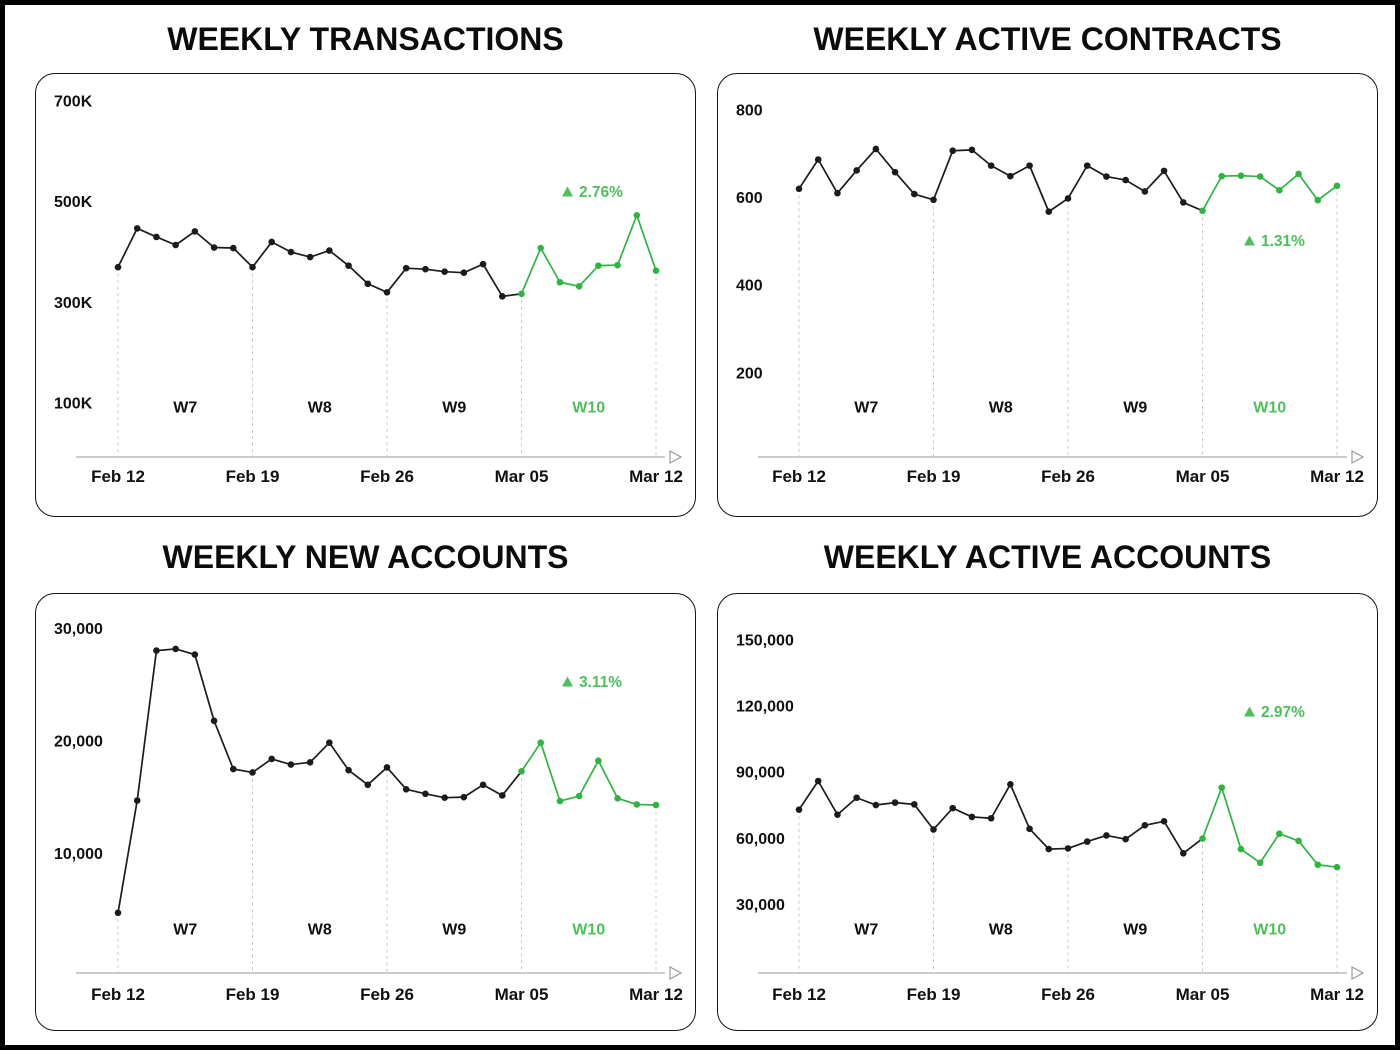 Image resolution: width=1400 pixels, height=1050 pixels. Describe the element at coordinates (656, 994) in the screenshot. I see `x-date-label: Mar 12` at that location.